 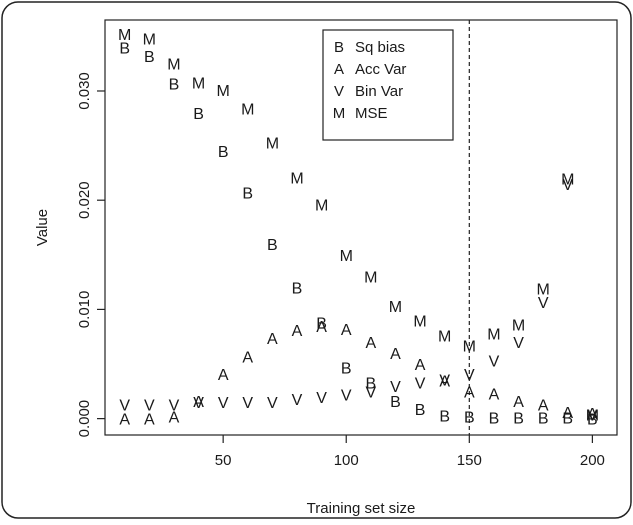 I want to click on y-tick-label: 0.020, so click(x=84, y=200).